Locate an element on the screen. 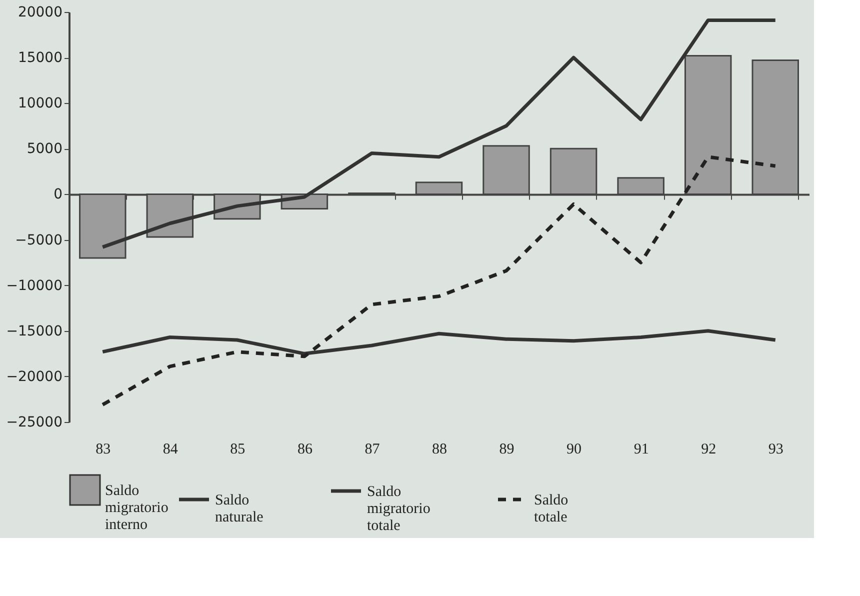  x-tick-label: 90 is located at coordinates (574, 450).